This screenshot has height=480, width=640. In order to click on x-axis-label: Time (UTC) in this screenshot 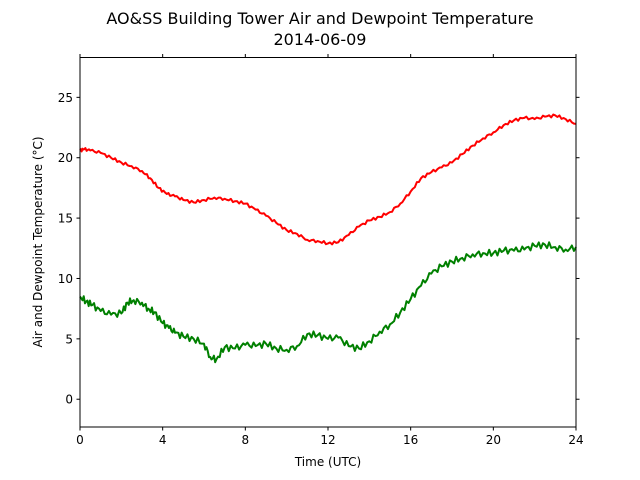, I will do `click(327, 462)`.